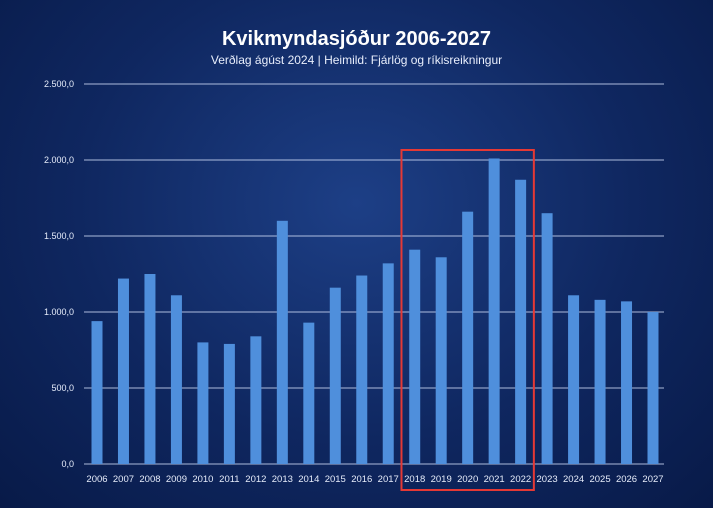 The width and height of the screenshot is (713, 508). What do you see at coordinates (494, 479) in the screenshot?
I see `x-tick-label: 2021` at bounding box center [494, 479].